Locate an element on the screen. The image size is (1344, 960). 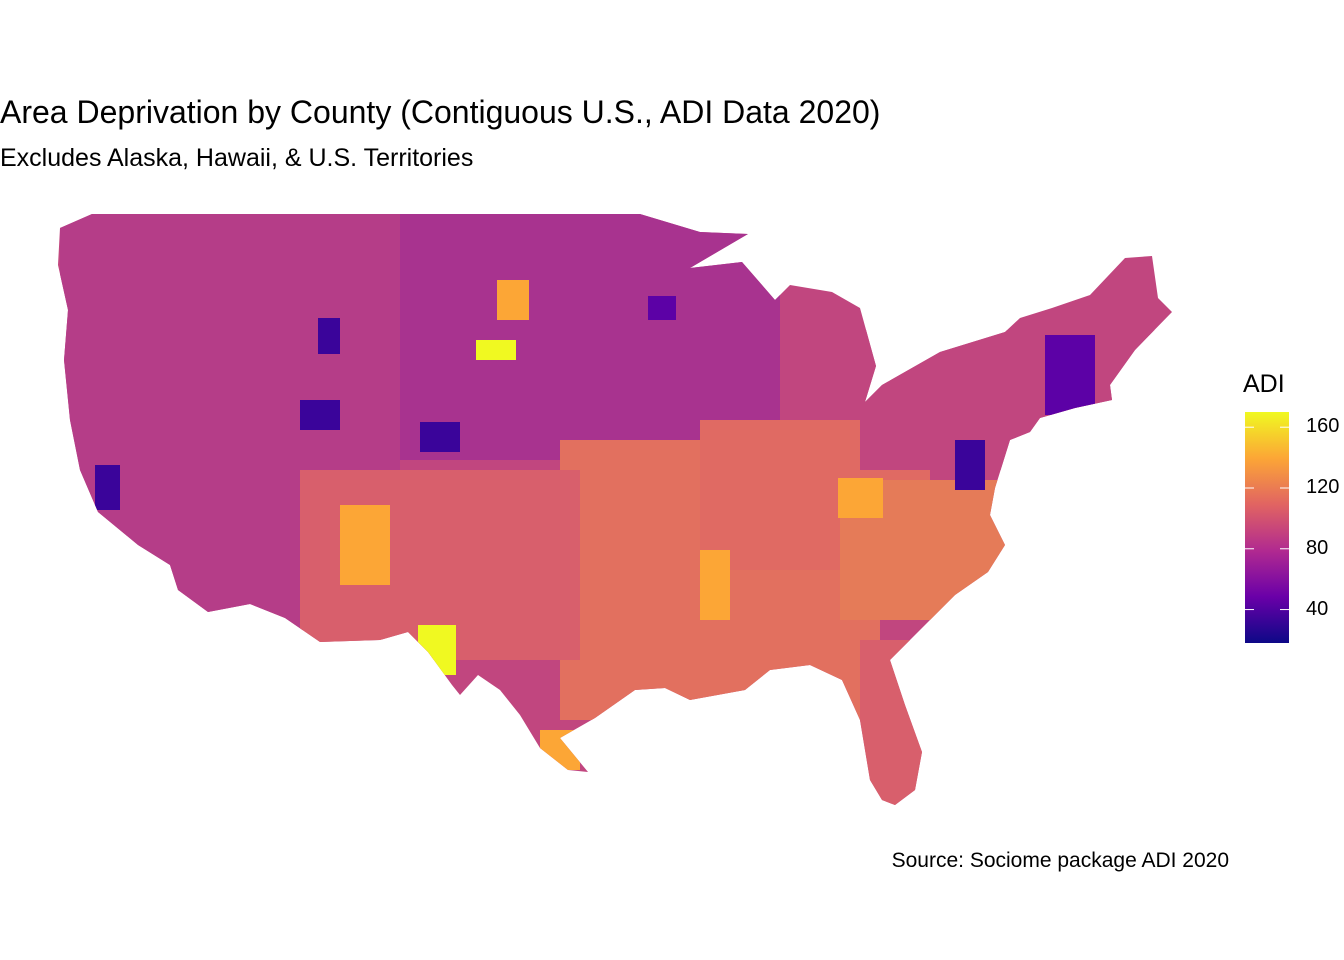
legend-tick-label: 120 is located at coordinates (1323, 486).